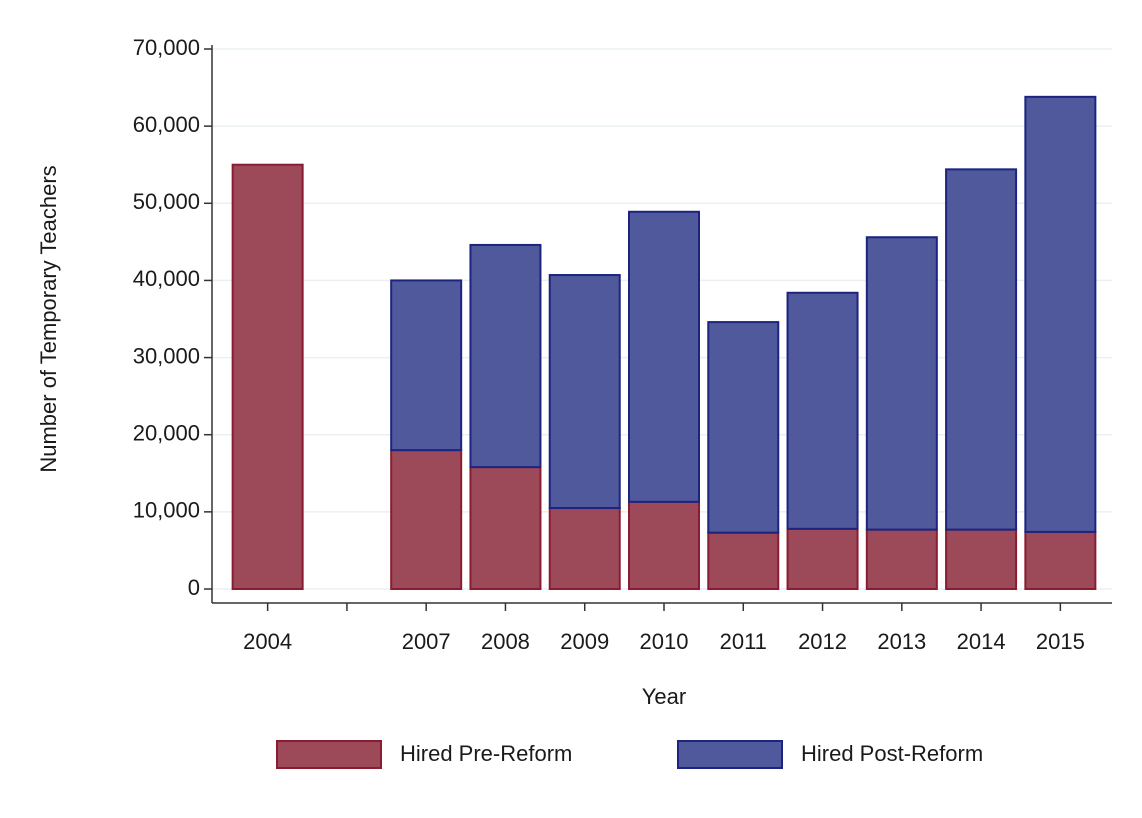 Image resolution: width=1142 pixels, height=818 pixels. What do you see at coordinates (166, 124) in the screenshot?
I see `y-tick-label: 60,000` at bounding box center [166, 124].